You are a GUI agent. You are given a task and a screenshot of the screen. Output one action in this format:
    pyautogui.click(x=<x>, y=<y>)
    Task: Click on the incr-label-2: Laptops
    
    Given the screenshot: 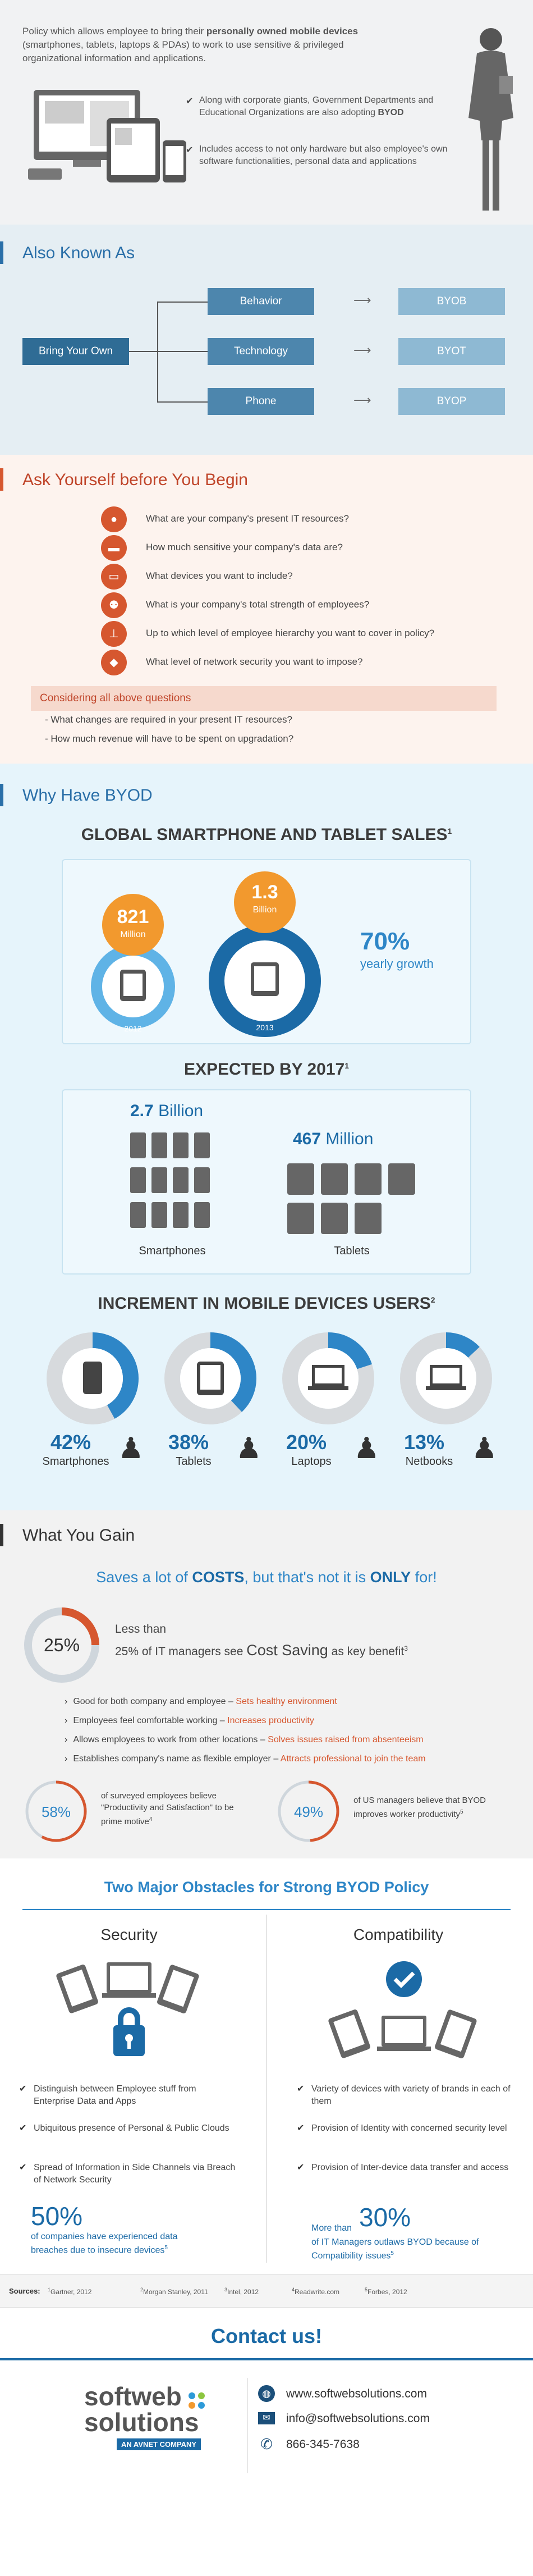 What is the action you would take?
    pyautogui.click(x=312, y=1461)
    